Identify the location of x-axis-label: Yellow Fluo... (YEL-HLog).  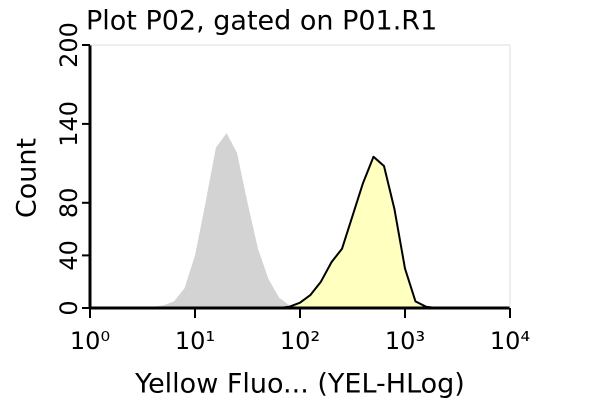
(299, 384).